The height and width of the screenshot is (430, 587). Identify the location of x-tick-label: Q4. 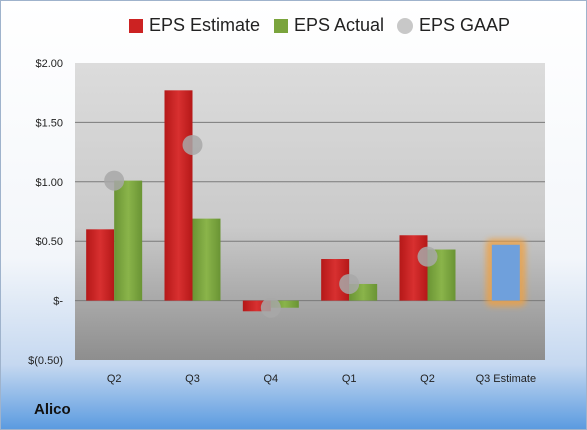
(270, 379).